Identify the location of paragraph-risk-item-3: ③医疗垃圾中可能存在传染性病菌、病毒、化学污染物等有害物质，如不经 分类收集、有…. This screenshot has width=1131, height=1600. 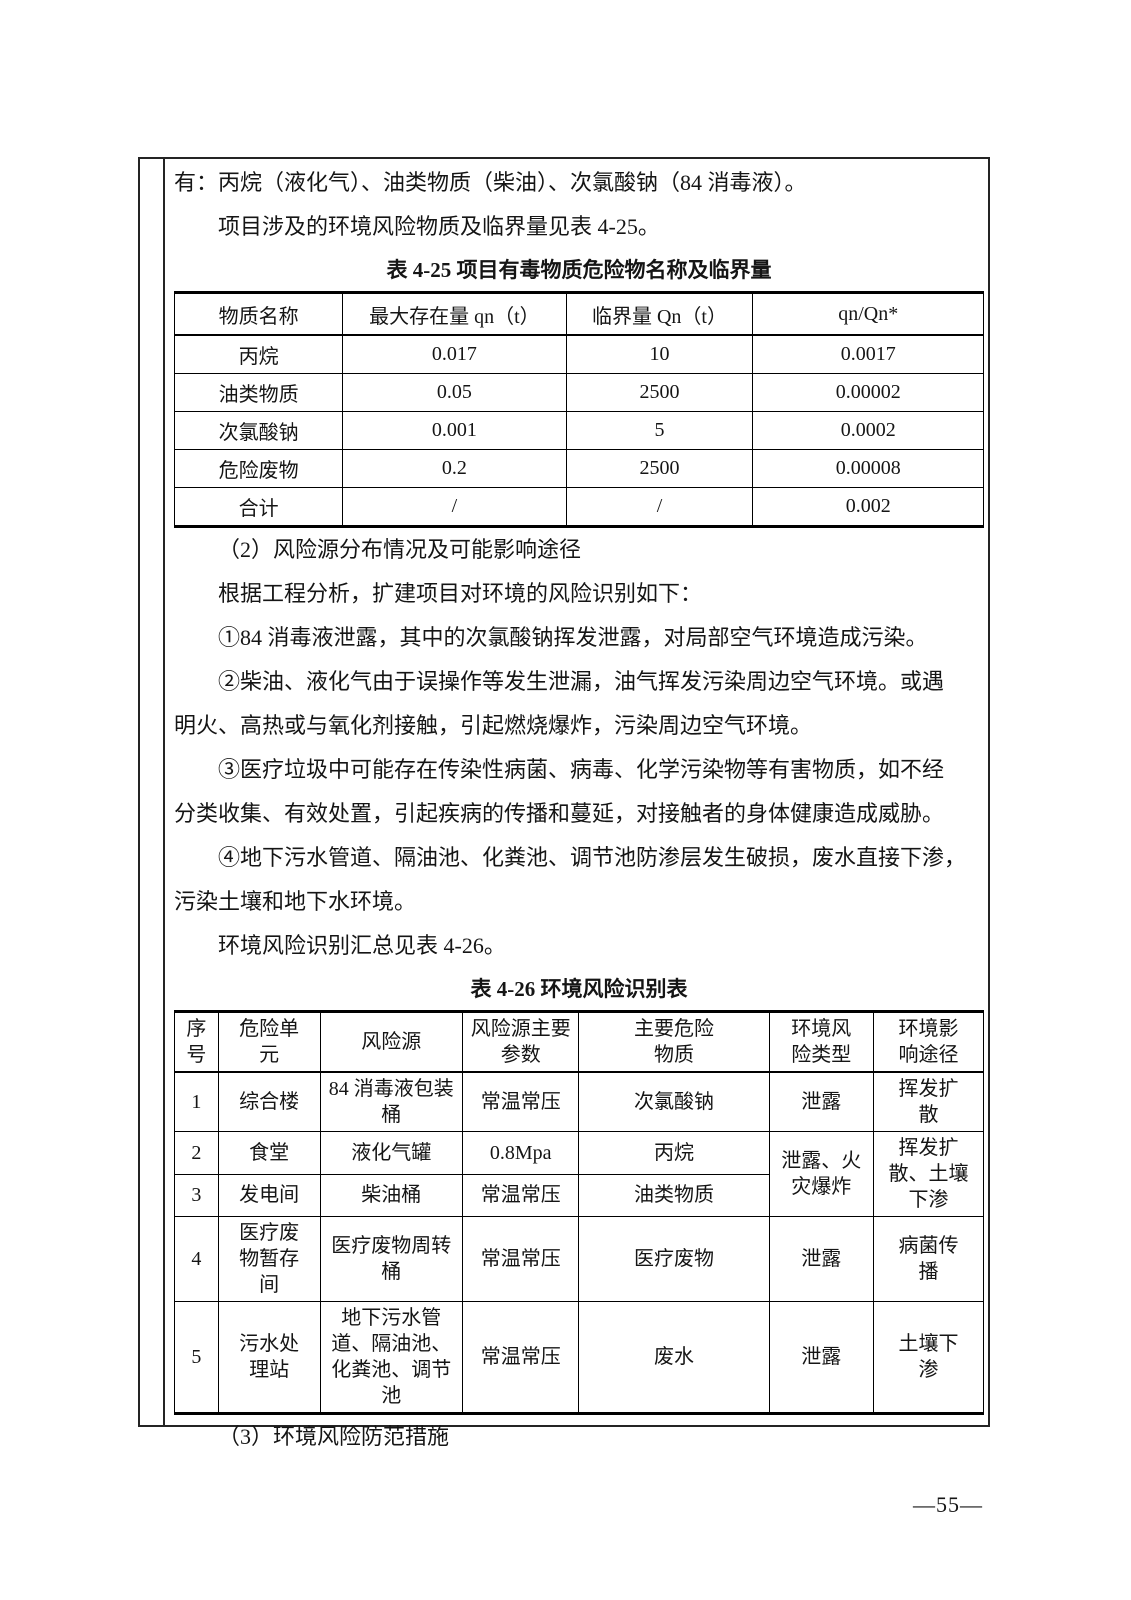
(559, 791).